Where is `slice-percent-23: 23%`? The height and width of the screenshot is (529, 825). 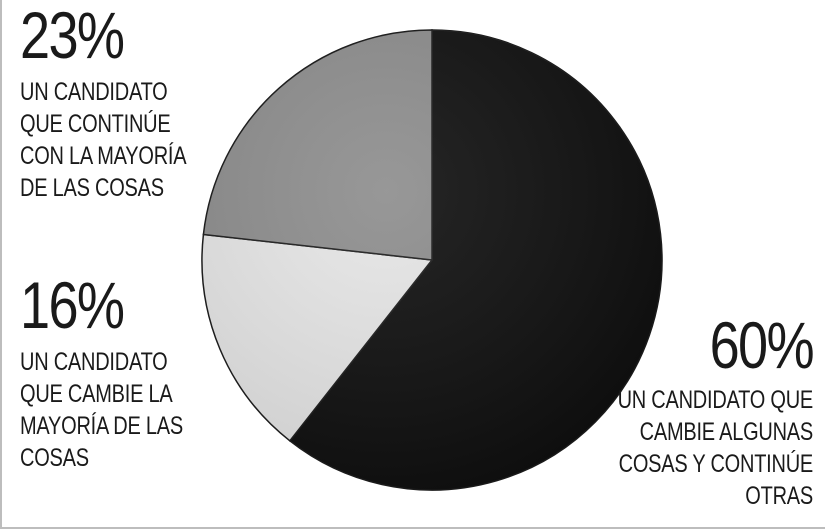
slice-percent-23: 23% is located at coordinates (72, 36).